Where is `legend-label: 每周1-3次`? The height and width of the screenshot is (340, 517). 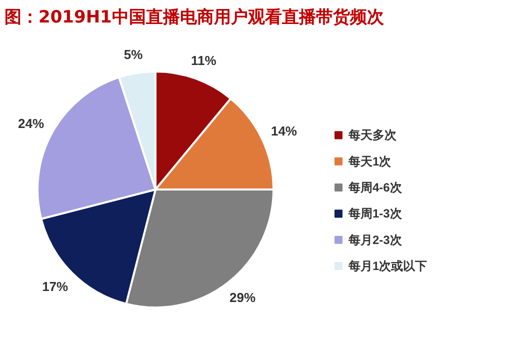
legend-label: 每周1-3次 is located at coordinates (375, 213).